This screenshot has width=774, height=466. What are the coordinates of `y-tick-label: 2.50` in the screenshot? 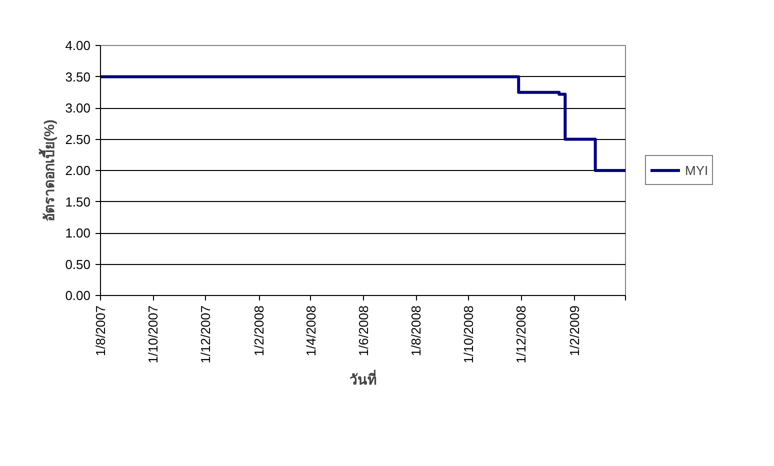 It's located at (78, 139).